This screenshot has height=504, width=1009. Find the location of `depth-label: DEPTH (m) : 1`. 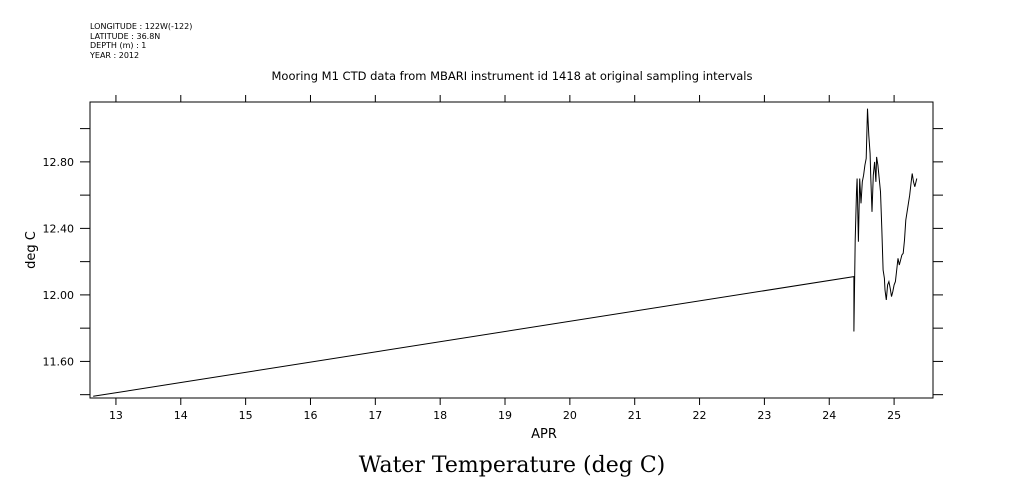

depth-label: DEPTH (m) : 1 is located at coordinates (118, 45).